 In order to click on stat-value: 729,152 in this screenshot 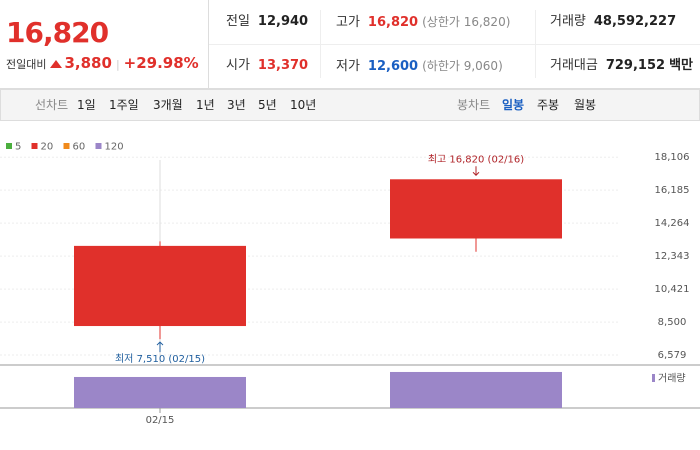, I will do `click(635, 65)`.